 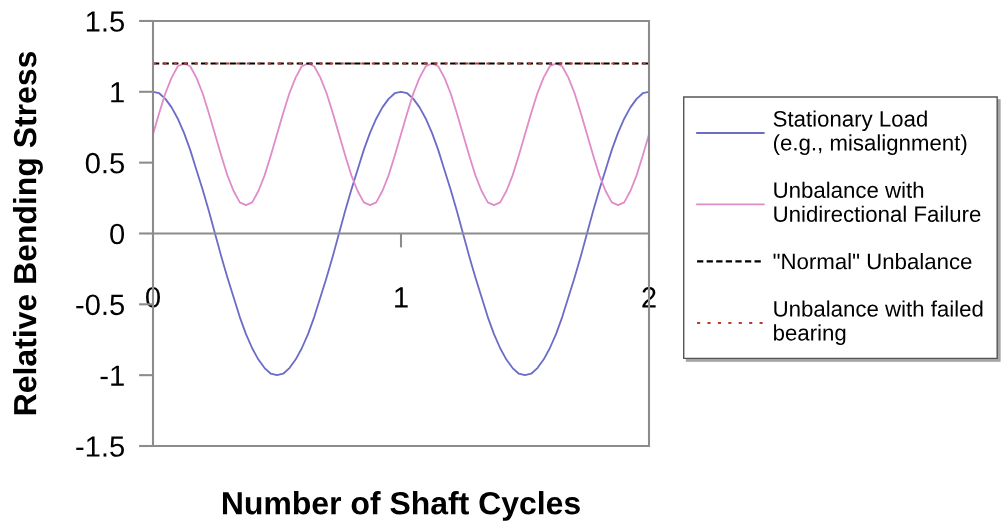 I want to click on y-tick-label: 1, so click(x=117, y=92).